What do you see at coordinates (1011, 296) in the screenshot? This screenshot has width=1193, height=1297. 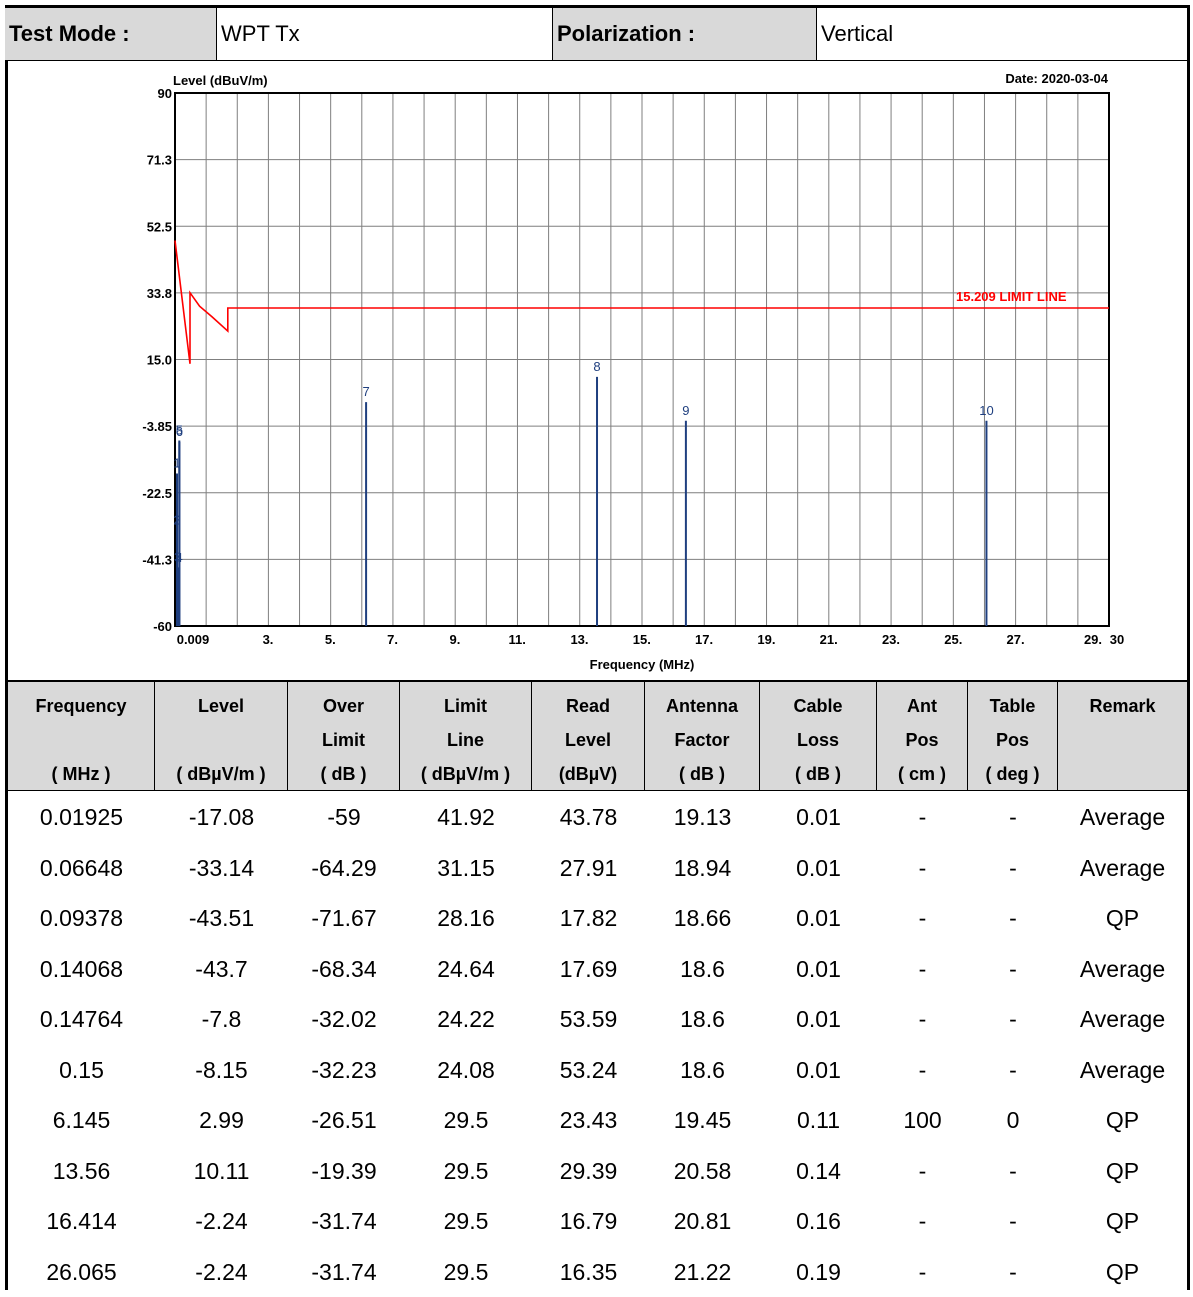 I see `limit-line-label: 15.209 LIMIT LINE` at bounding box center [1011, 296].